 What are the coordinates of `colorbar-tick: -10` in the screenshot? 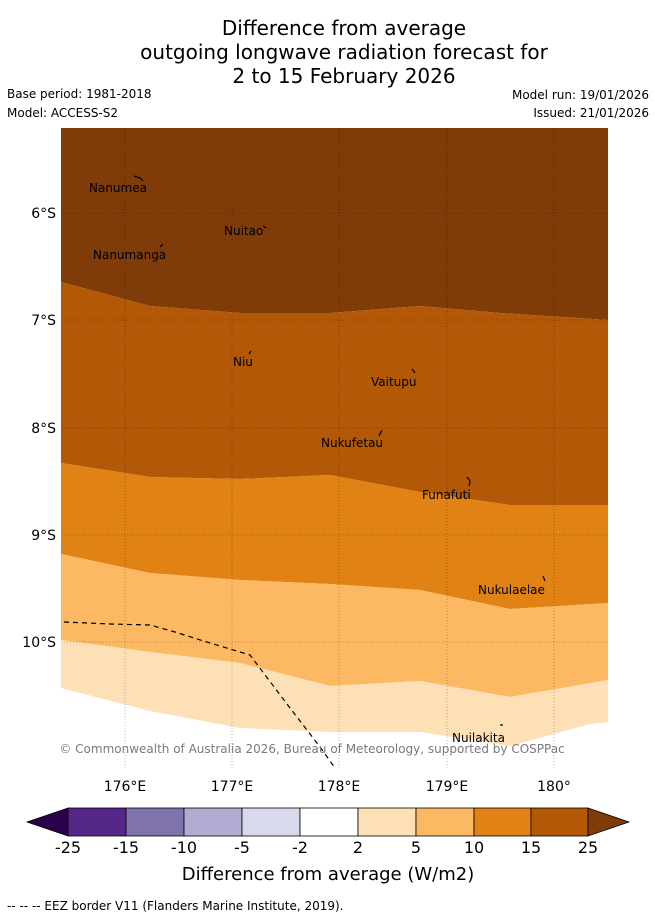 It's located at (184, 847).